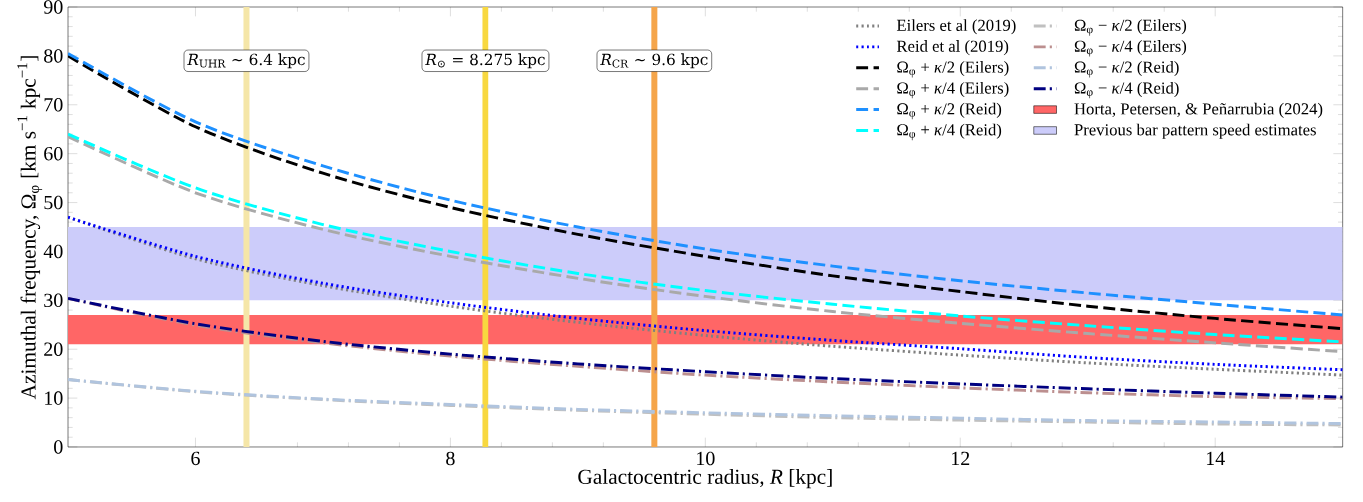  What do you see at coordinates (58, 447) in the screenshot?
I see `y-tick-label: 0` at bounding box center [58, 447].